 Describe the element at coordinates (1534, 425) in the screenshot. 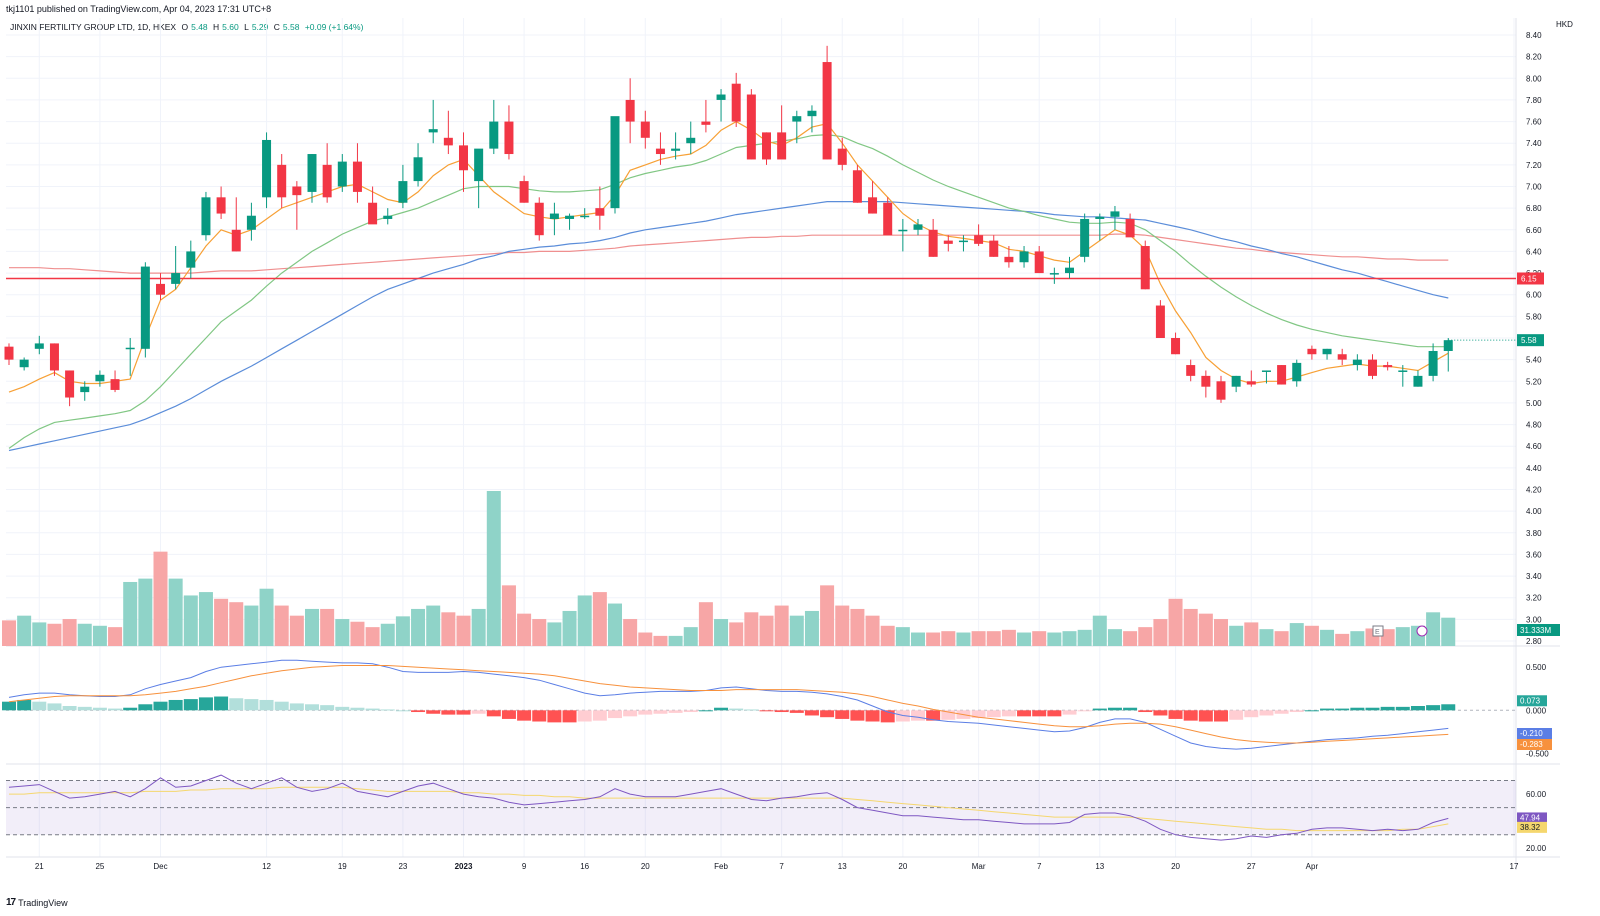

I see `price-tick-label: 4.80` at that location.